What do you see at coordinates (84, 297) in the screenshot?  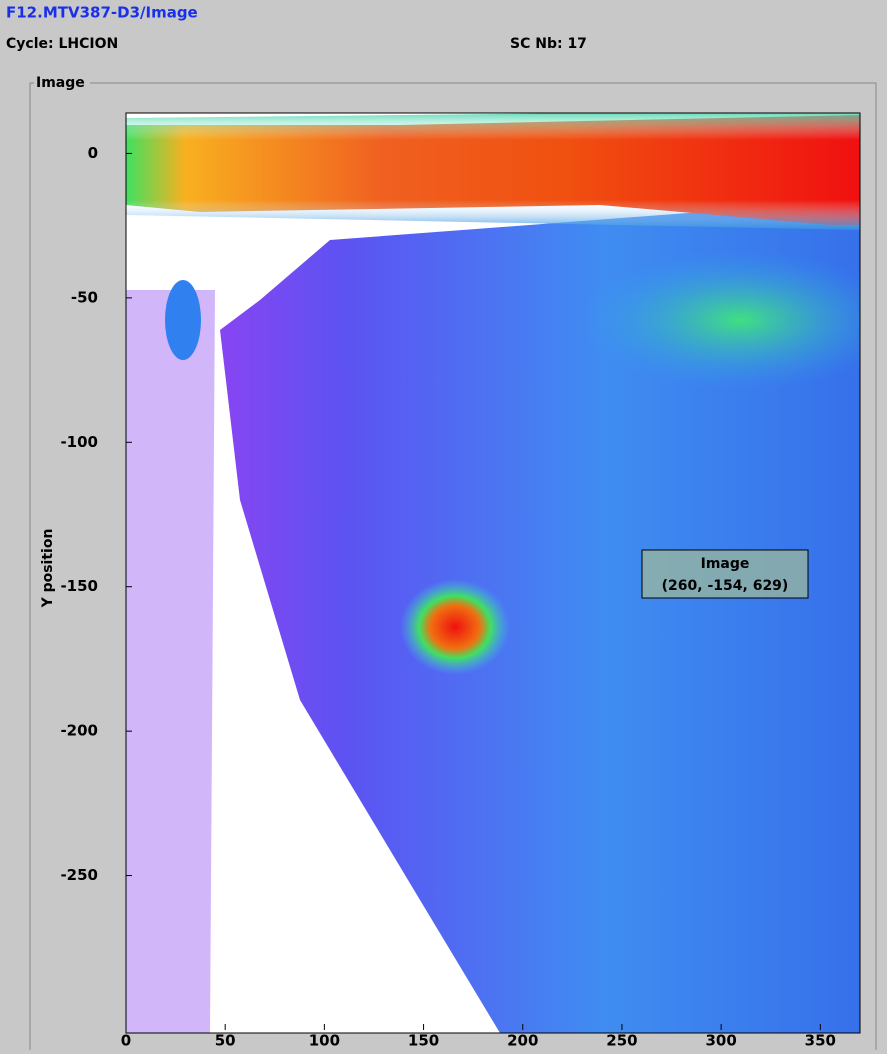 I see `y-tick-label: -50` at bounding box center [84, 297].